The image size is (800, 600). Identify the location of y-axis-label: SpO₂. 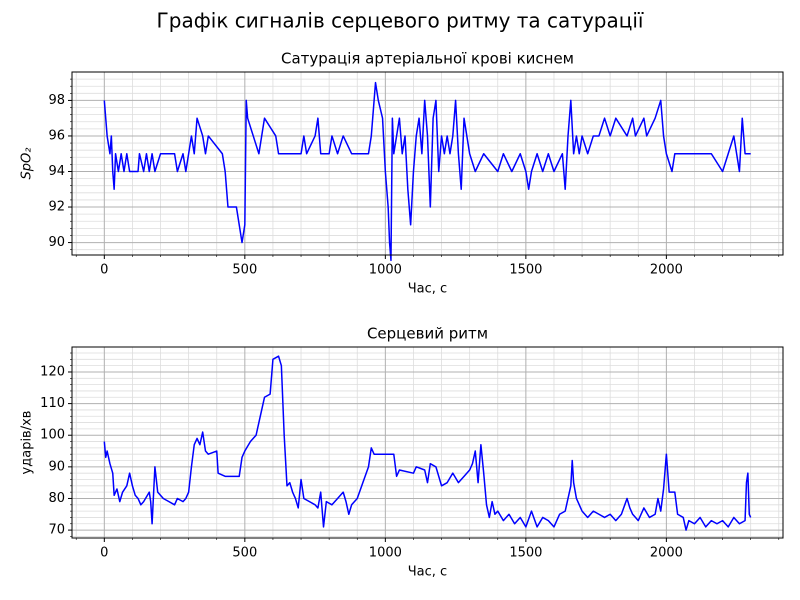
(27, 164).